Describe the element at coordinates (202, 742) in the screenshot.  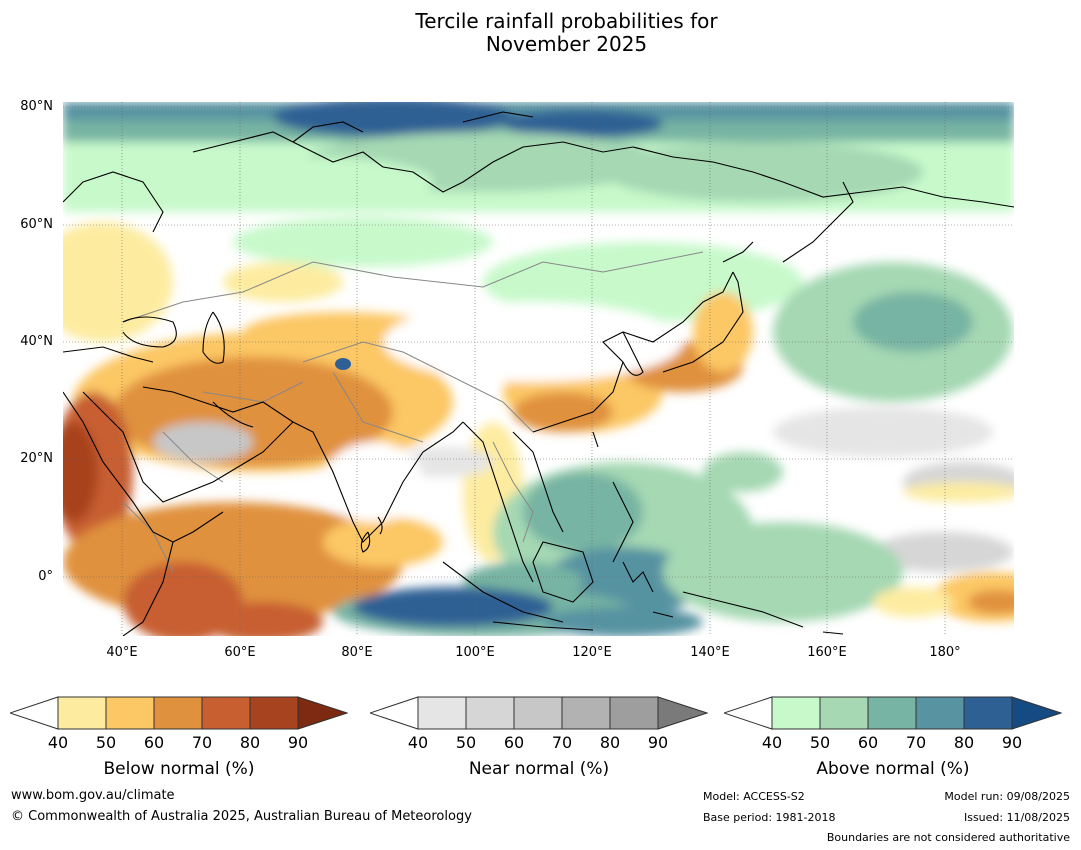
I see `below-tick-70: 70` at that location.